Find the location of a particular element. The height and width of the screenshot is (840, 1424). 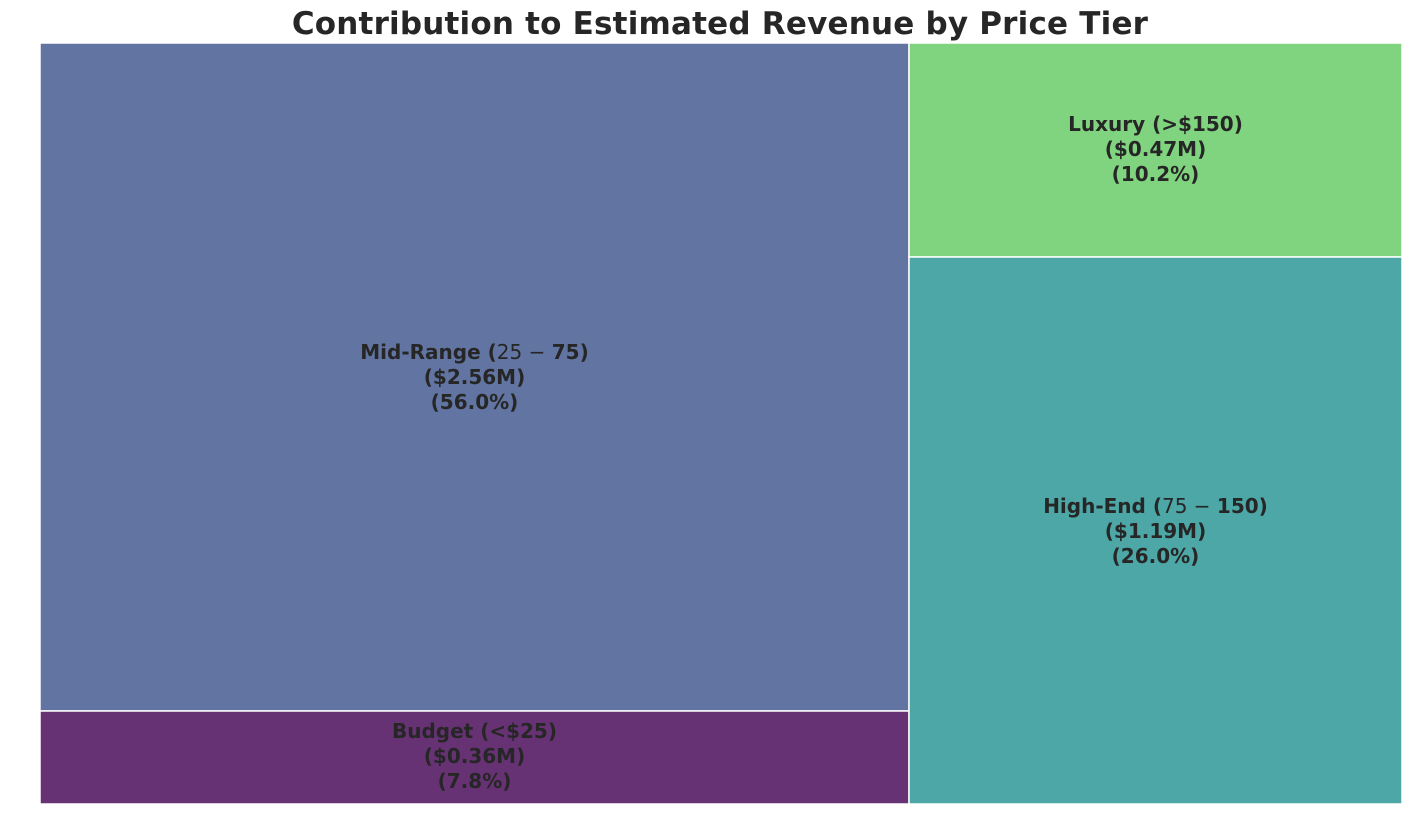

tile-percent-budget: (7.8%) is located at coordinates (475, 781).